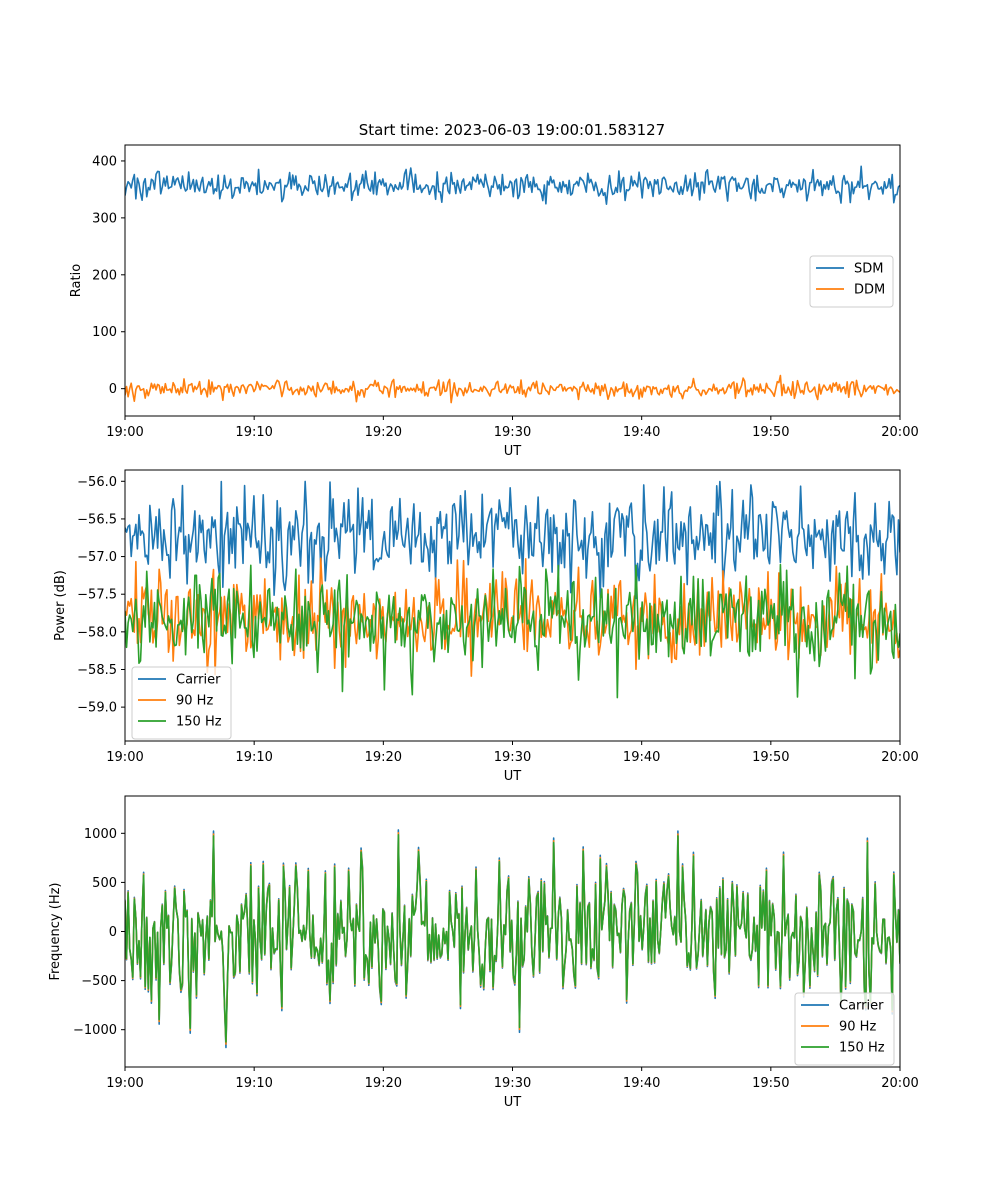  What do you see at coordinates (76, 280) in the screenshot?
I see `y-axis-label: Ratio` at bounding box center [76, 280].